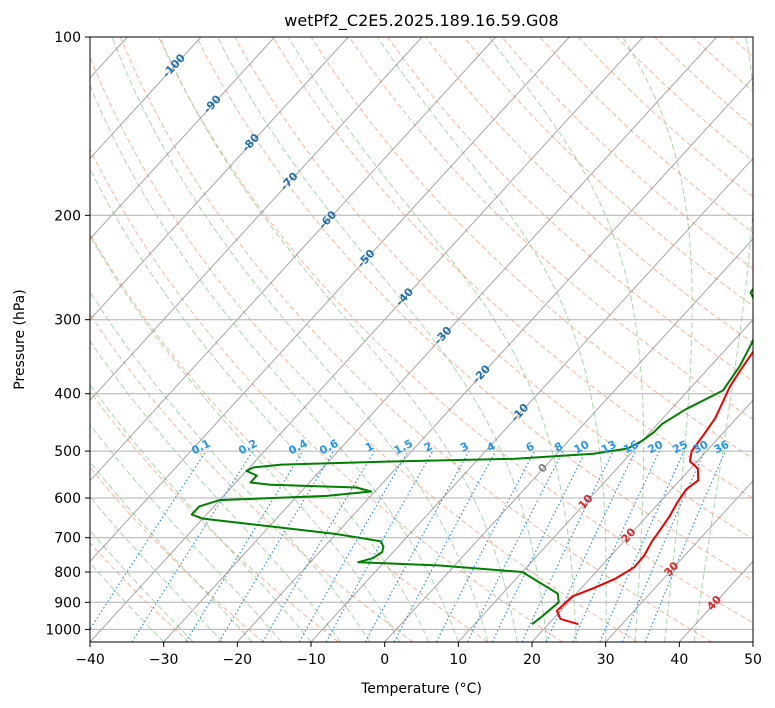  What do you see at coordinates (753, 660) in the screenshot?
I see `x-tick-label: 50` at bounding box center [753, 660].